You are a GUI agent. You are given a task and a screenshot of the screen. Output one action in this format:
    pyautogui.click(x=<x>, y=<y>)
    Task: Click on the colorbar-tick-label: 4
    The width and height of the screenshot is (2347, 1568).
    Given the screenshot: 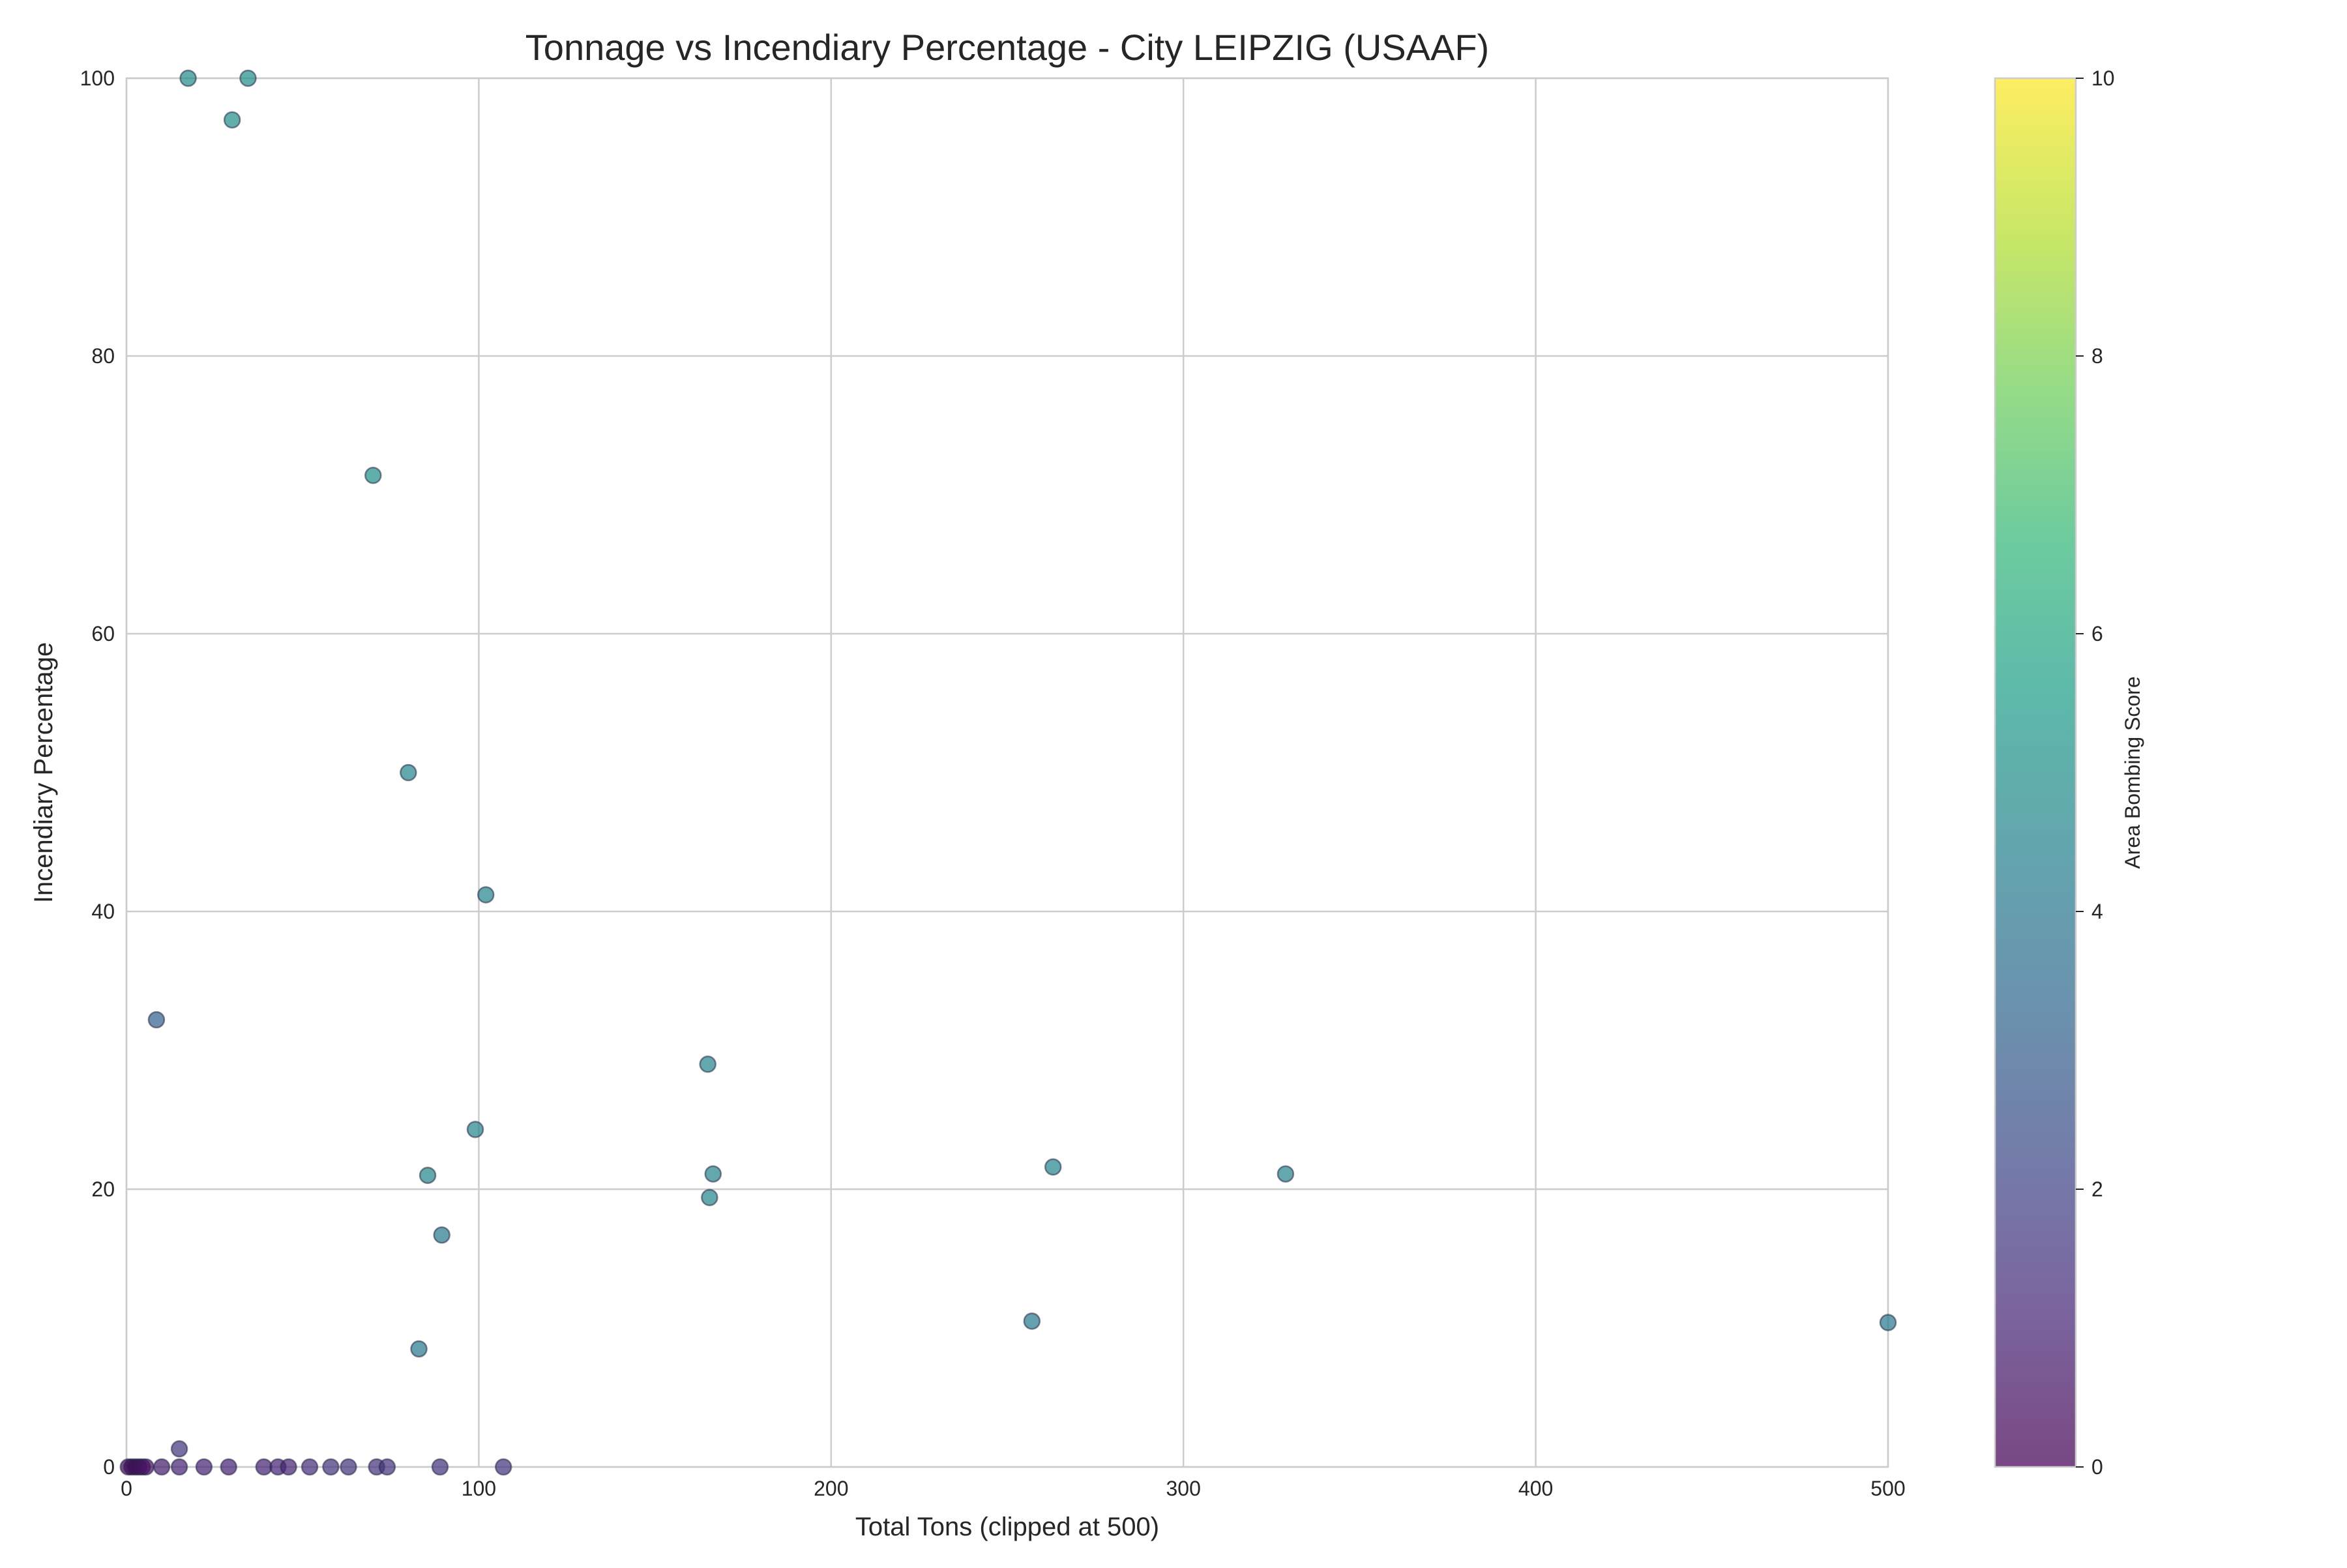 What is the action you would take?
    pyautogui.click(x=2097, y=912)
    